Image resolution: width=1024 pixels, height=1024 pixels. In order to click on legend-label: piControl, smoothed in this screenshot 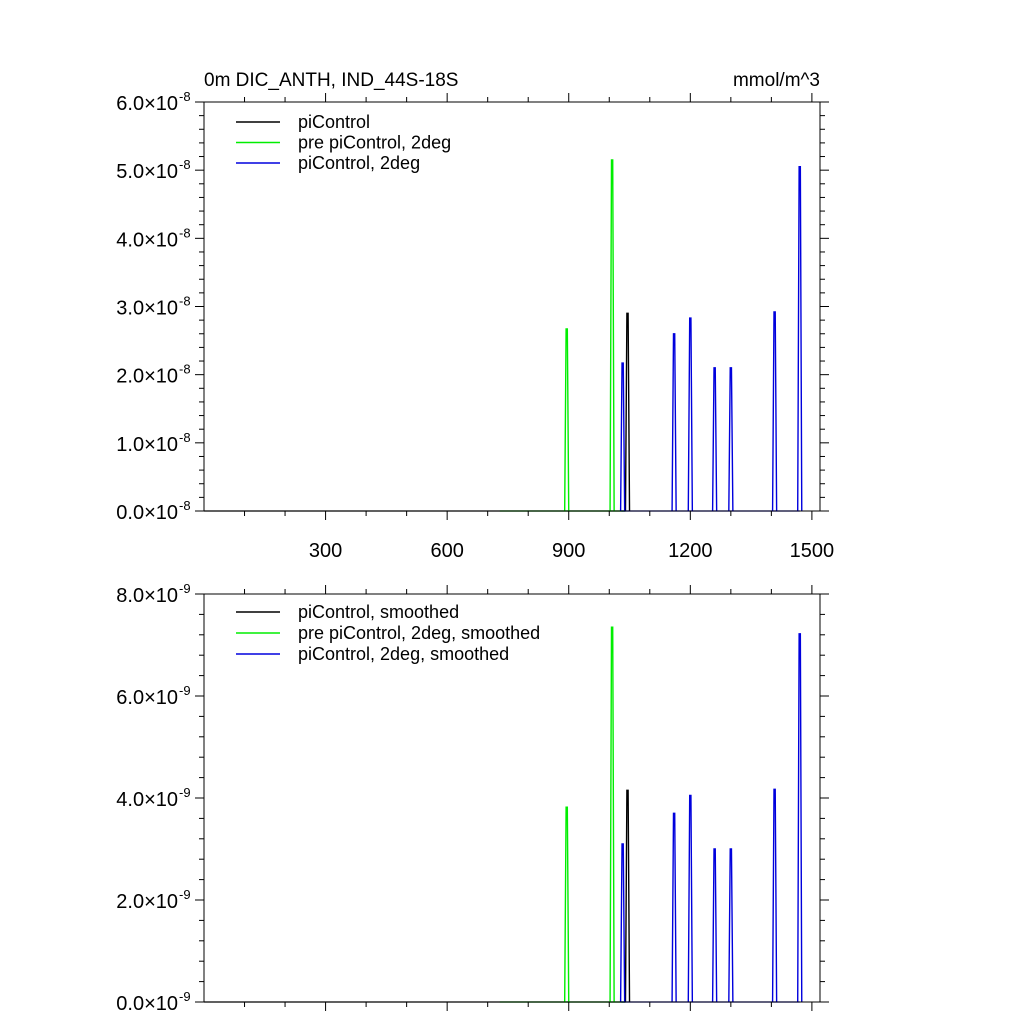, I will do `click(378, 612)`.